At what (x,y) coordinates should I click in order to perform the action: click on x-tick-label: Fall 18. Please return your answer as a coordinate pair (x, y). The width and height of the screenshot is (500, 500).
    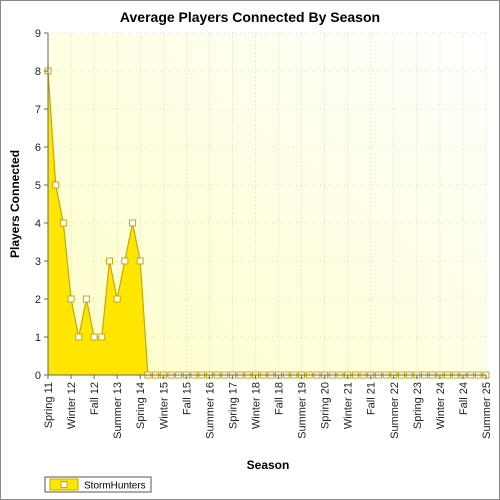
    Looking at the image, I should click on (280, 398).